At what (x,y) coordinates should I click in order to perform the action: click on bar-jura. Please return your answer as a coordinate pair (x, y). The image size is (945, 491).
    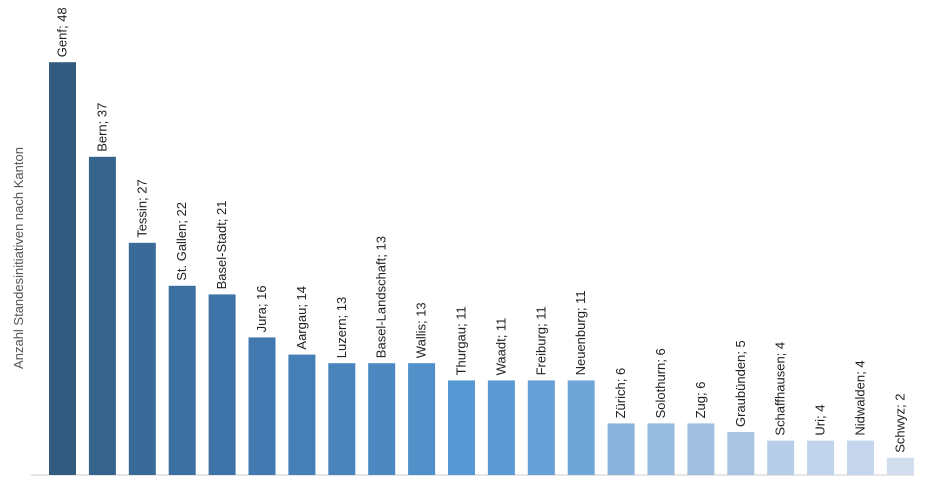
    Looking at the image, I should click on (262, 406).